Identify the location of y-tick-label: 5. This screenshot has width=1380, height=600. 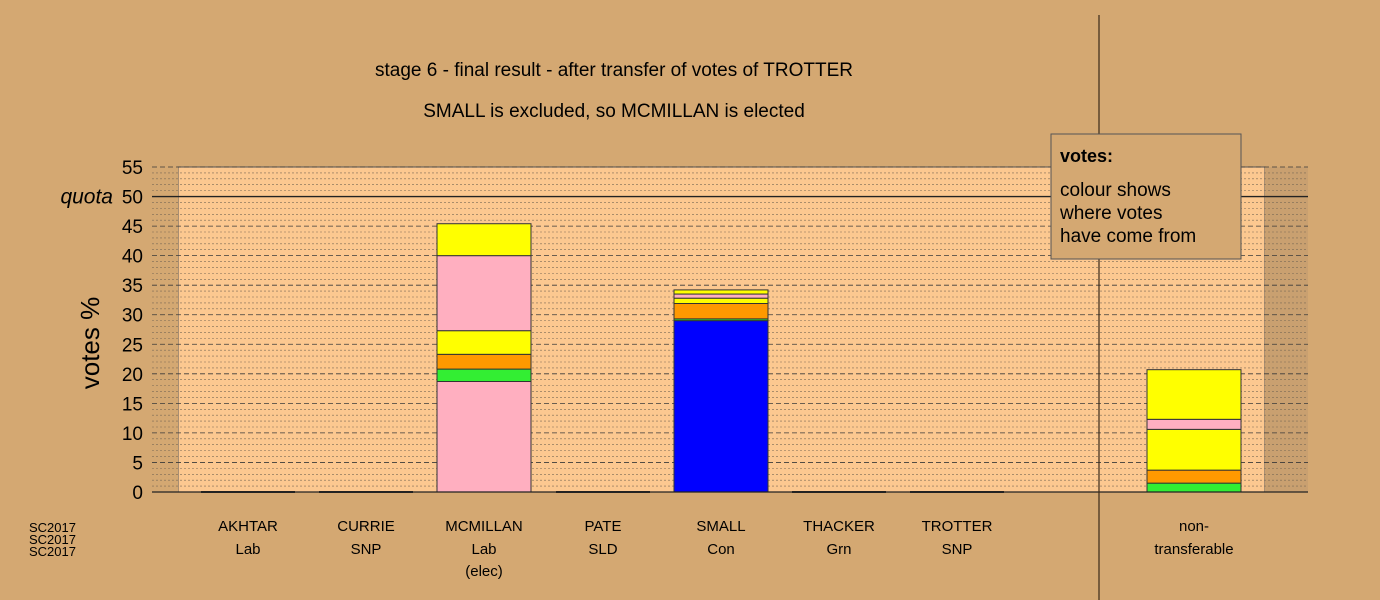
(137, 463).